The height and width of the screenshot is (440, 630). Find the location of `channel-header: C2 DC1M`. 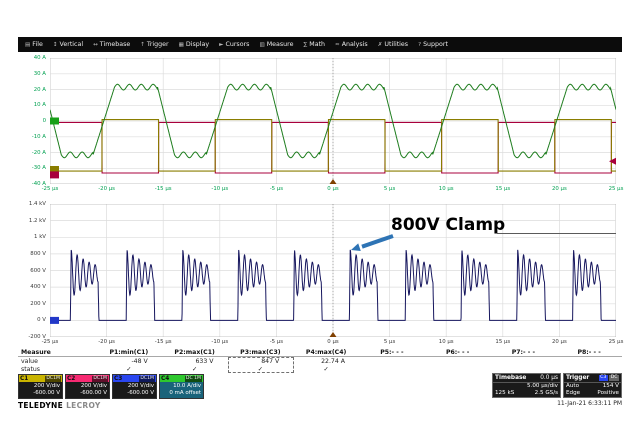

channel-header: C2 DC1M is located at coordinates (87, 378).